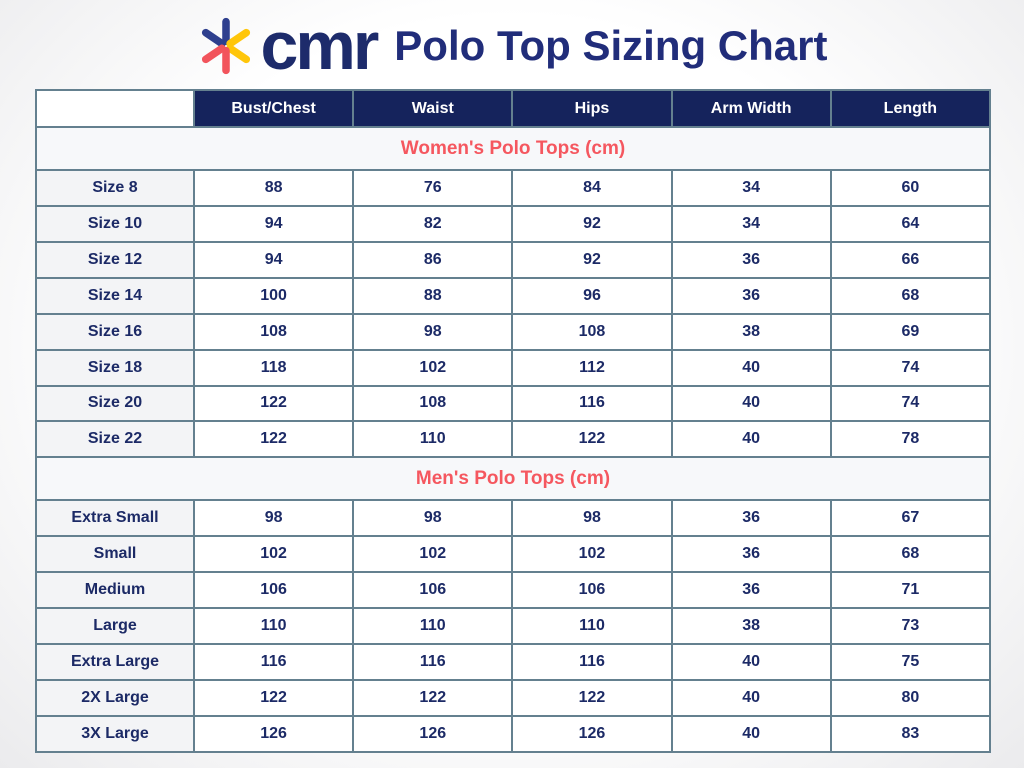 Image resolution: width=1024 pixels, height=768 pixels. What do you see at coordinates (513, 479) in the screenshot?
I see `section-title: Men's Polo Tops (cm)` at bounding box center [513, 479].